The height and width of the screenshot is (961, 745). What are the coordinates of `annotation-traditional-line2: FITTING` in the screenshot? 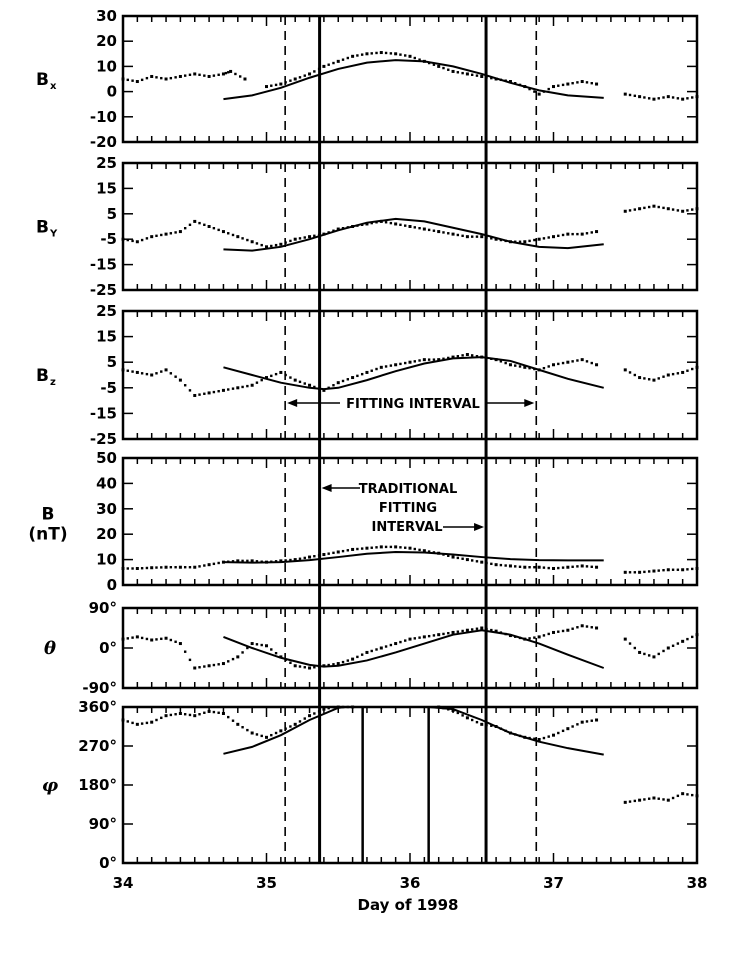 It's located at (408, 508).